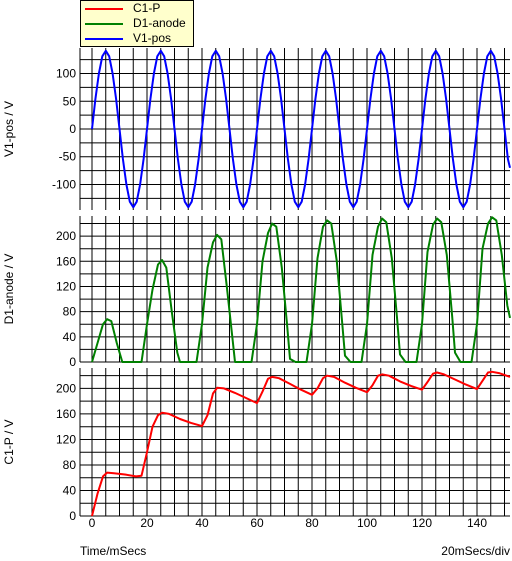  What do you see at coordinates (257, 523) in the screenshot?
I see `x-tick-label: 60` at bounding box center [257, 523].